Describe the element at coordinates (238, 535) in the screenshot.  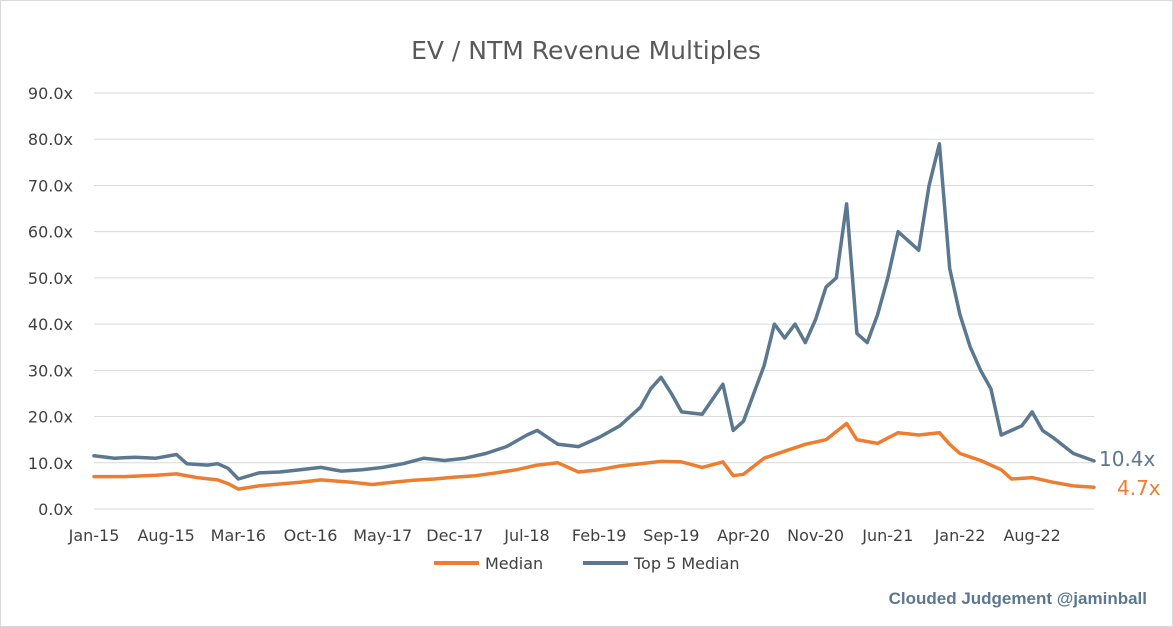
I see `x-tick-label: Mar-16` at that location.